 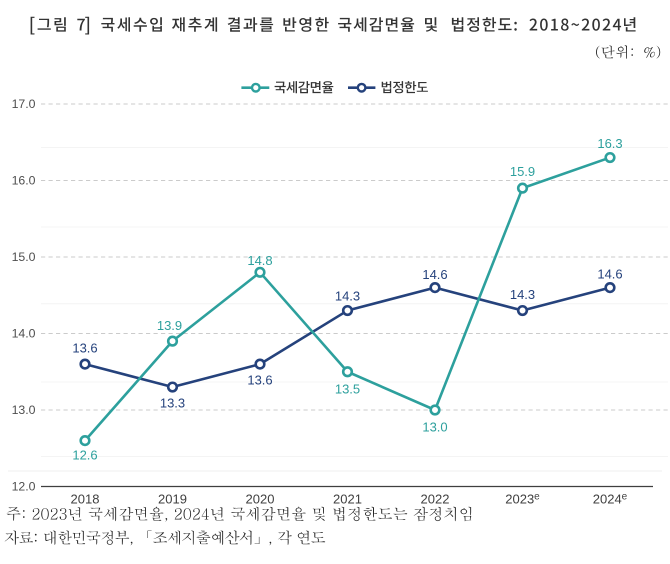 I want to click on svg-text: 2023e, so click(x=522, y=498).